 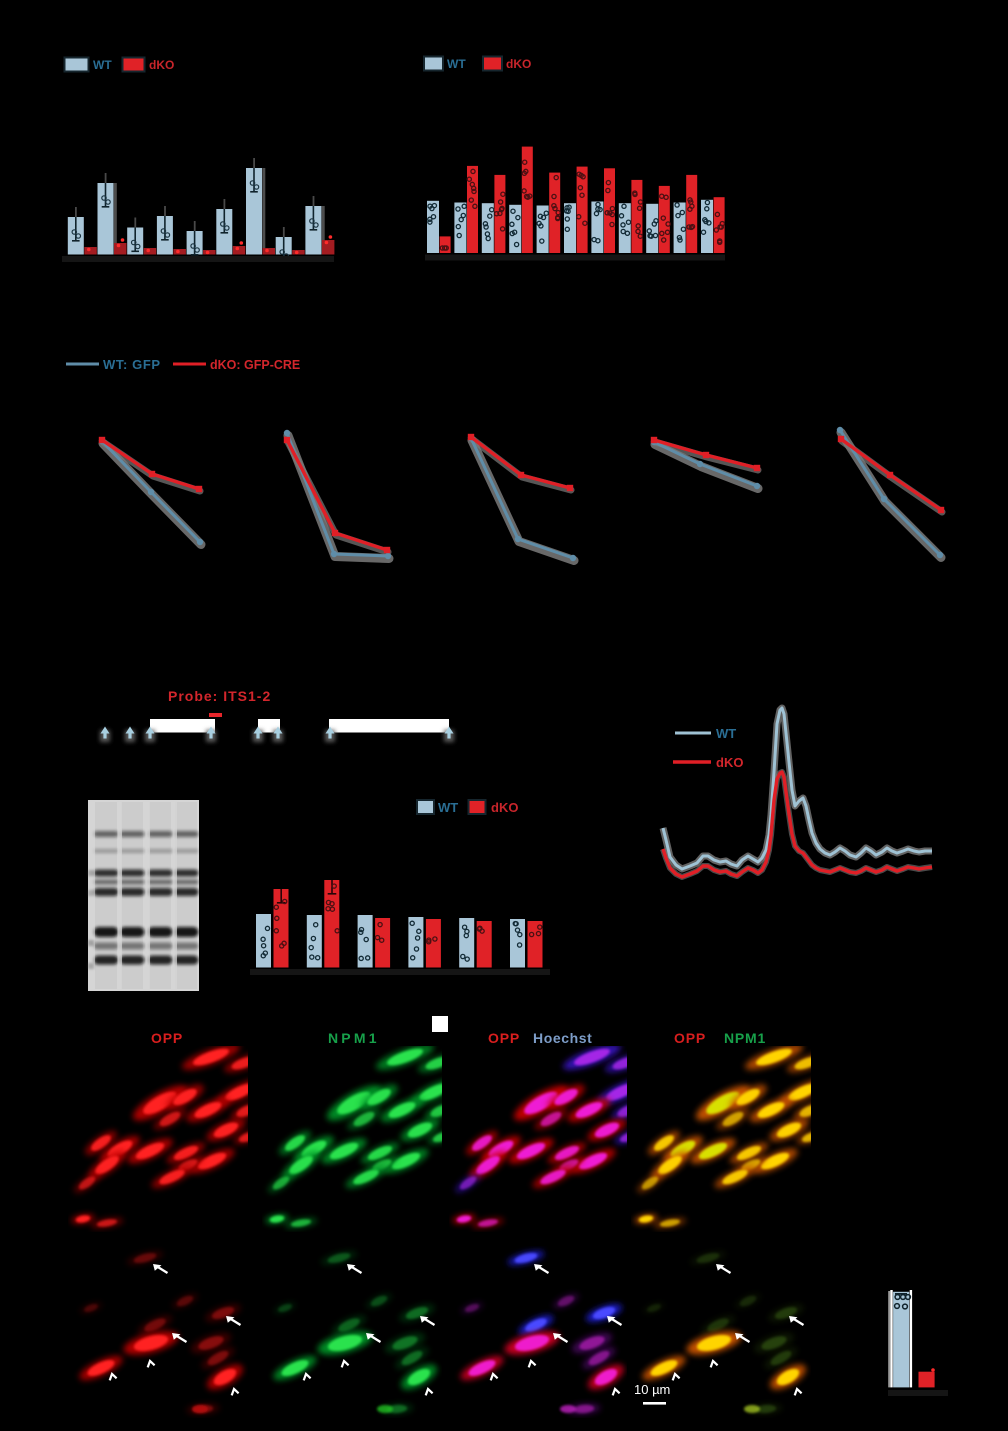 I want to click on svg-text: Probe: ITS1-2, so click(x=219, y=696).